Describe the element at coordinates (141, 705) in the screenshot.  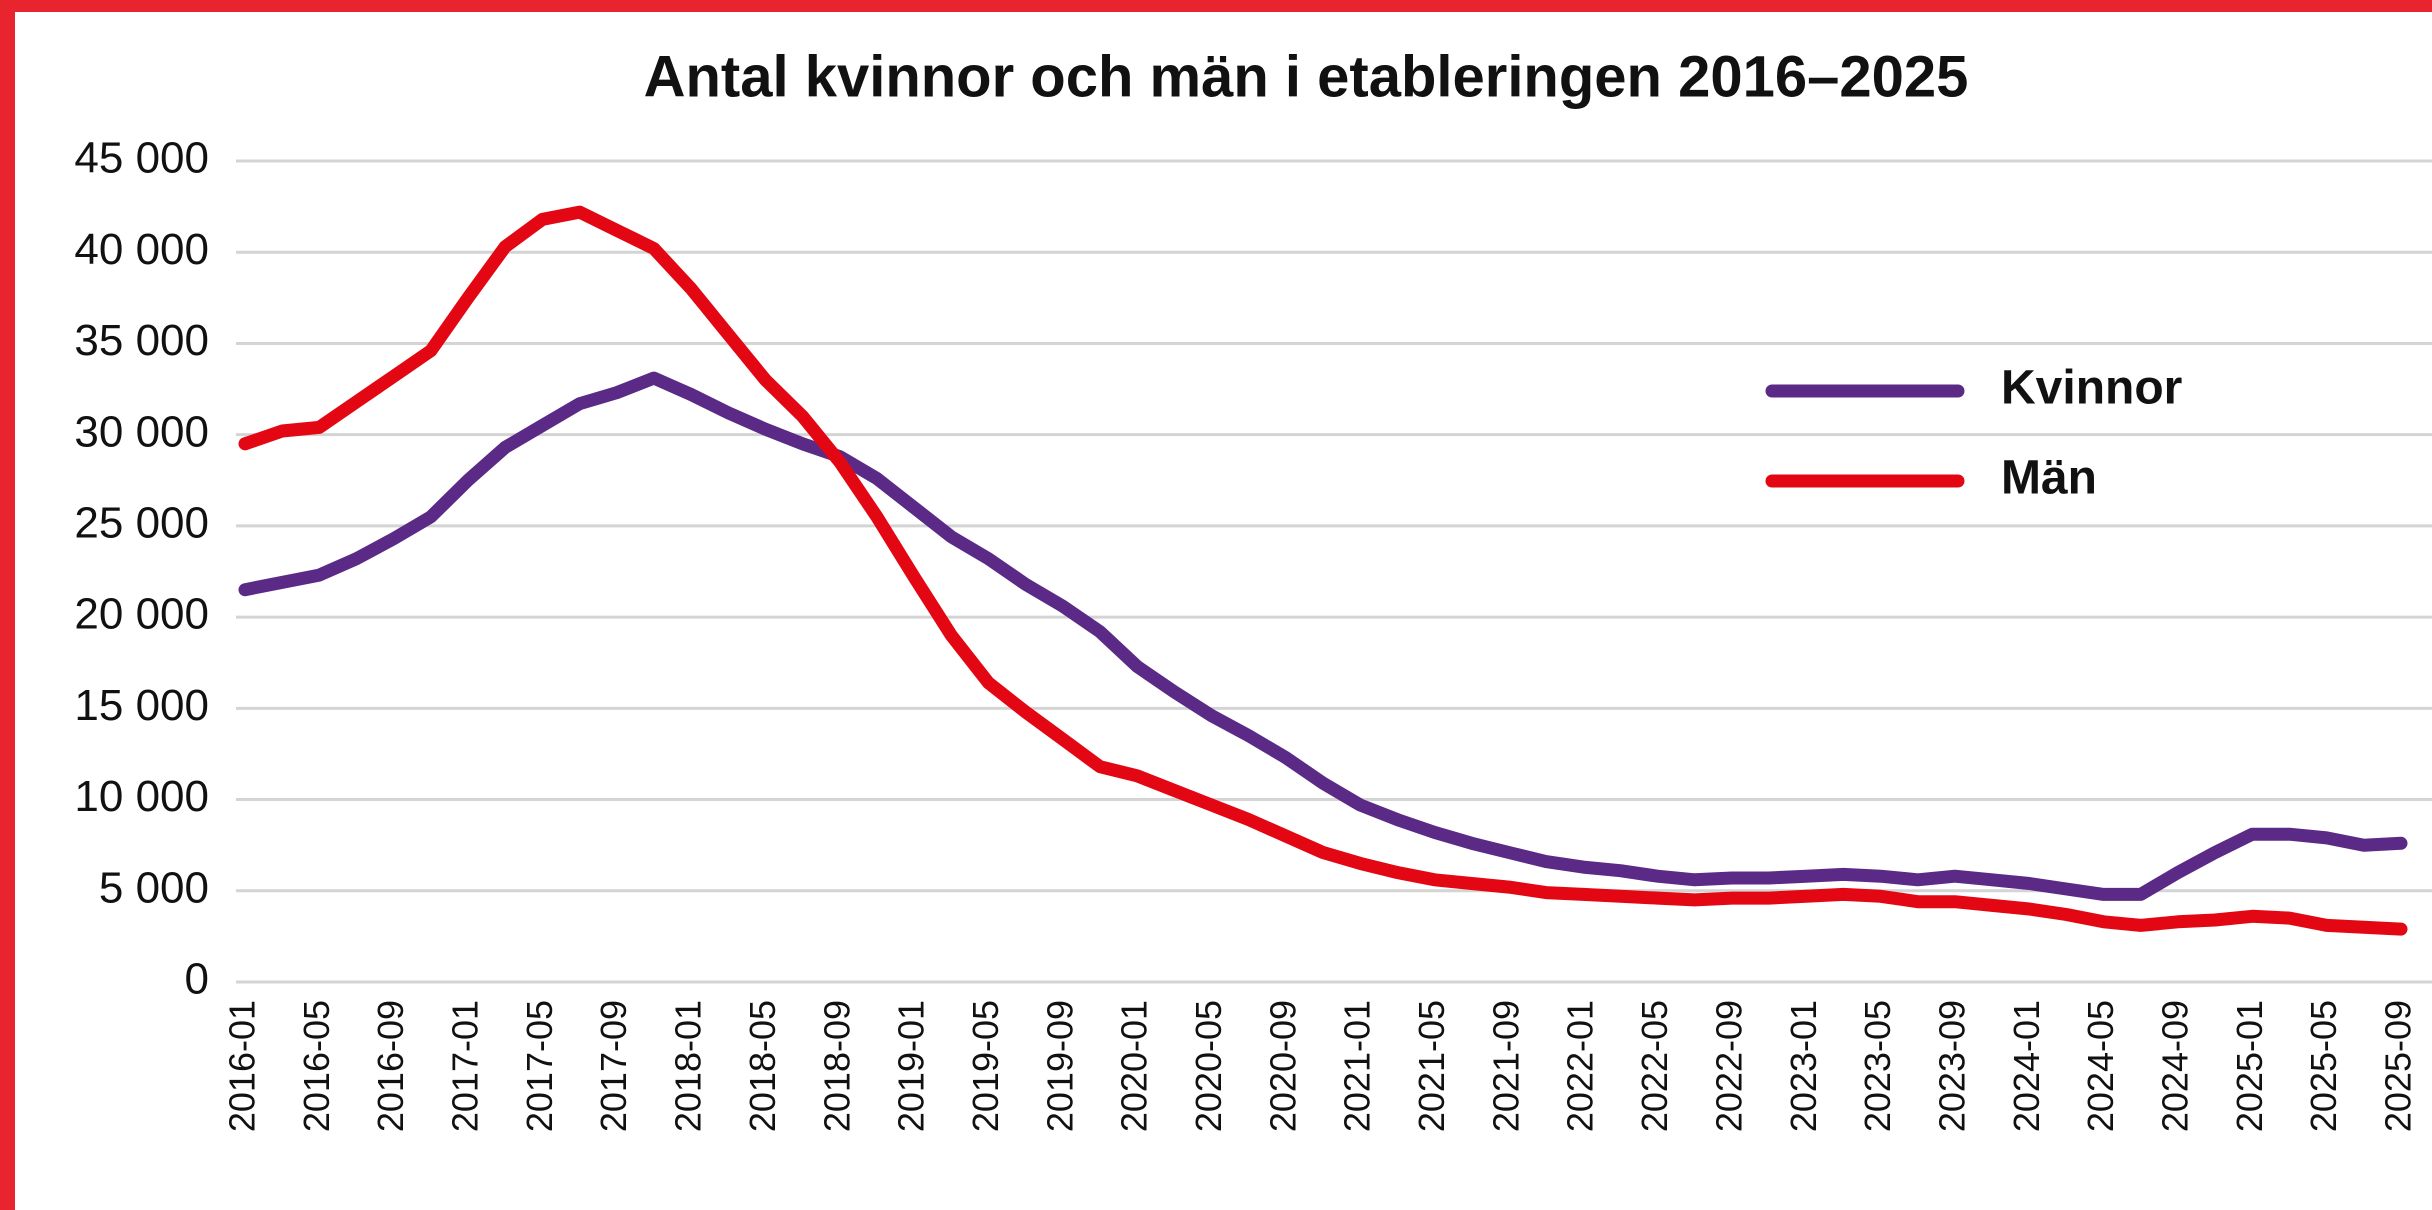
I see `y-tick-label: 15 000` at that location.